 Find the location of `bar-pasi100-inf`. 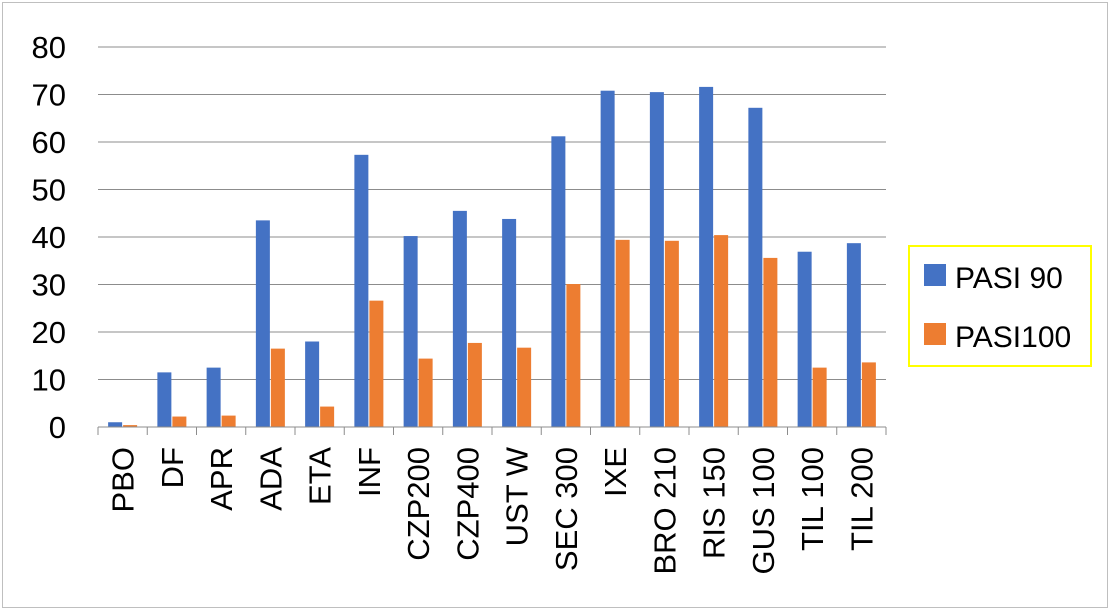

bar-pasi100-inf is located at coordinates (376, 363).